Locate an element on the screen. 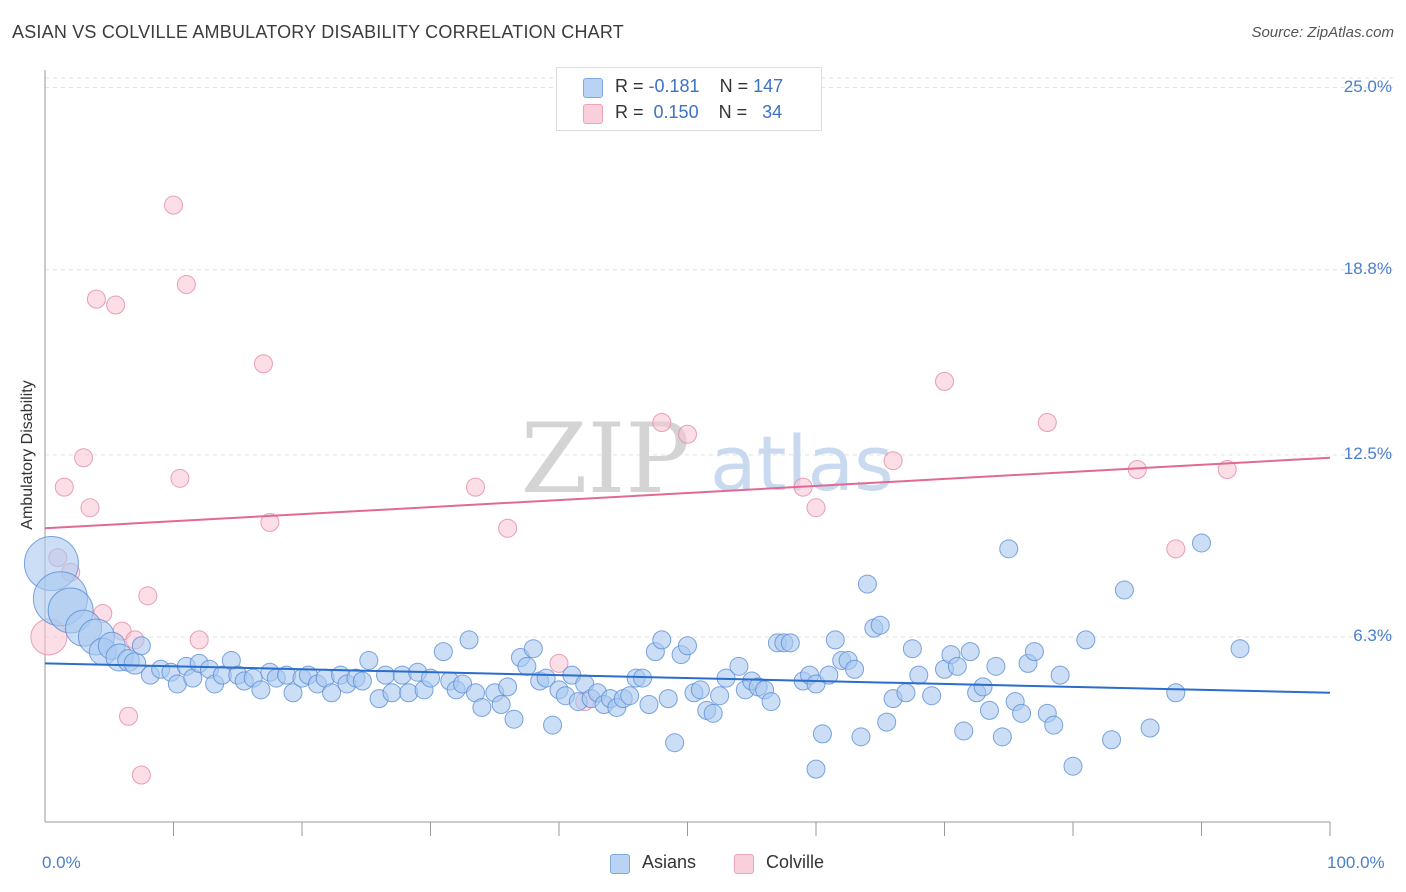 Image resolution: width=1406 pixels, height=892 pixels. x-tick-label: 100.0% is located at coordinates (1356, 862).